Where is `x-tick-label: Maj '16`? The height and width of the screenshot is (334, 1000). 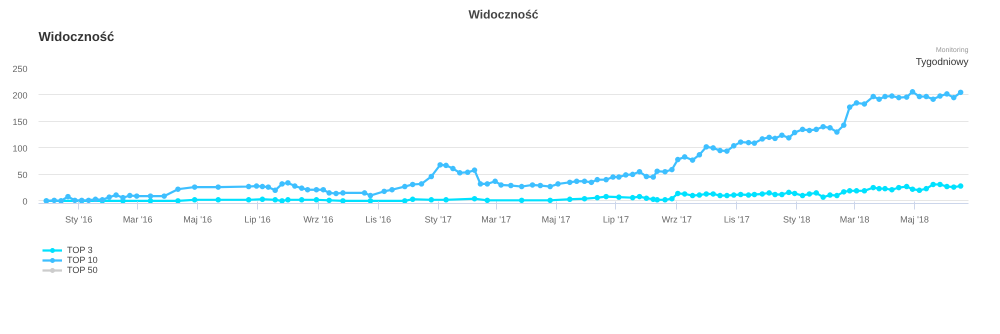
x-tick-label: Maj '16 is located at coordinates (197, 219).